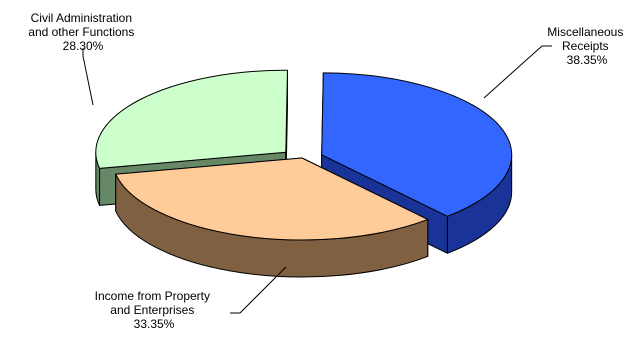 Image resolution: width=641 pixels, height=344 pixels. I want to click on data-label-miscellaneous-receipts: Miscellaneous Receipts 38.35%, so click(586, 46).